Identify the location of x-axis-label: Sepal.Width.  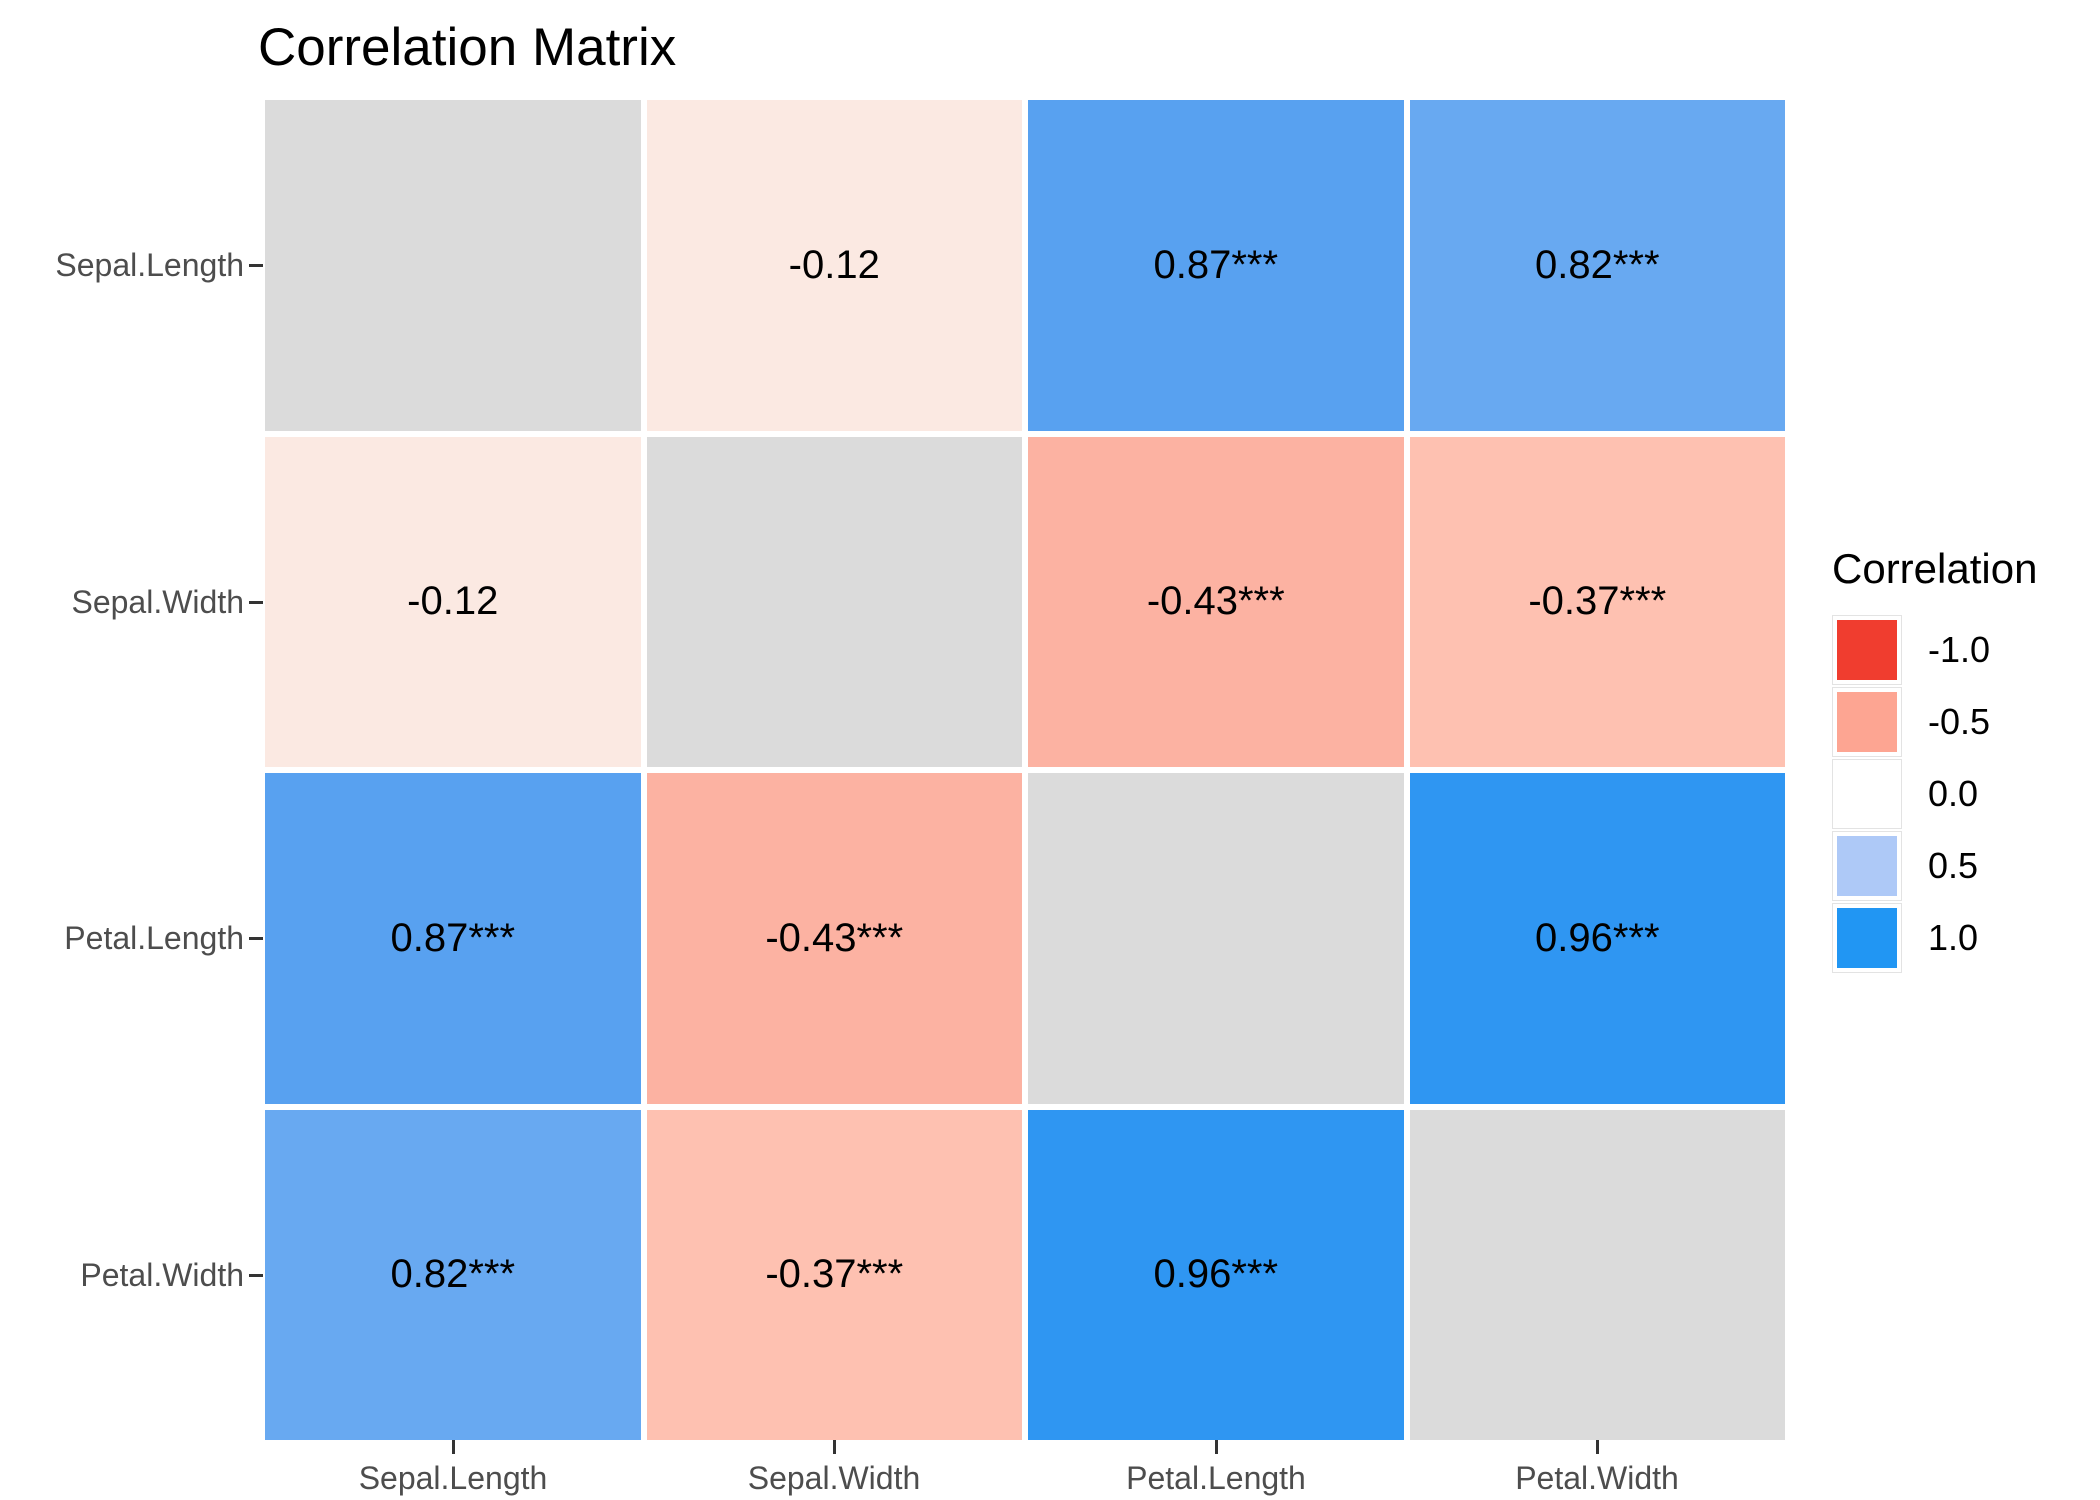
(834, 1478).